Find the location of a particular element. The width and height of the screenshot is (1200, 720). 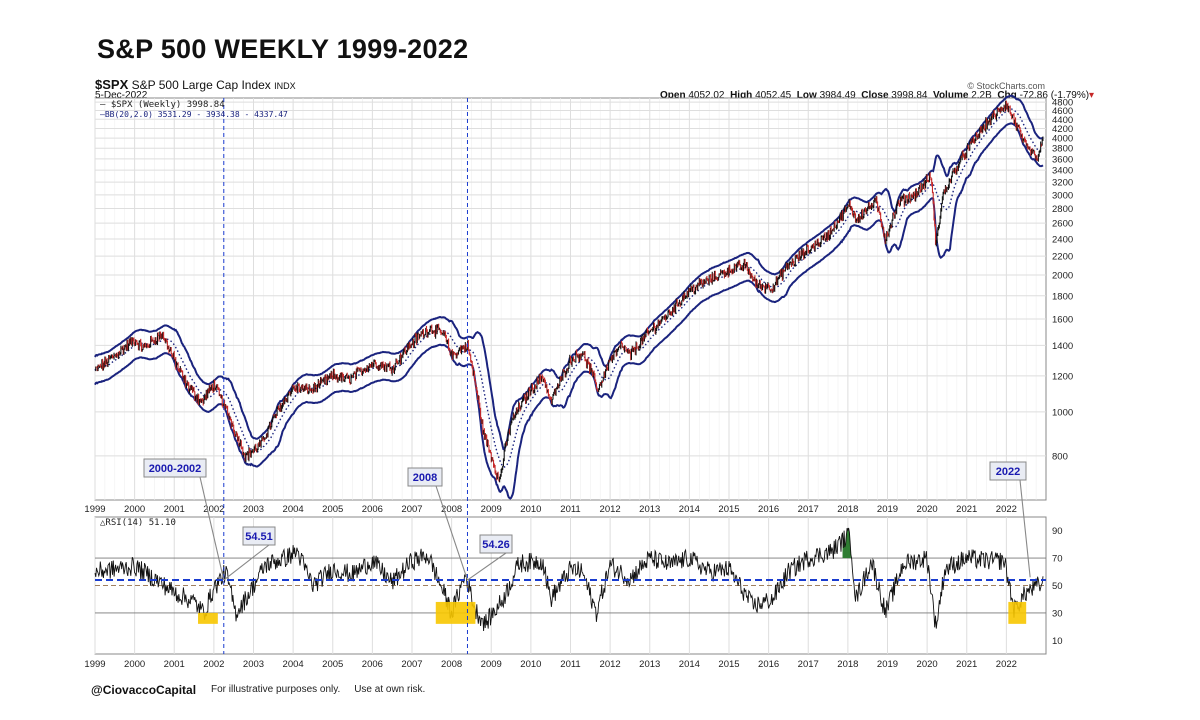

open-label: Open is located at coordinates (673, 95).